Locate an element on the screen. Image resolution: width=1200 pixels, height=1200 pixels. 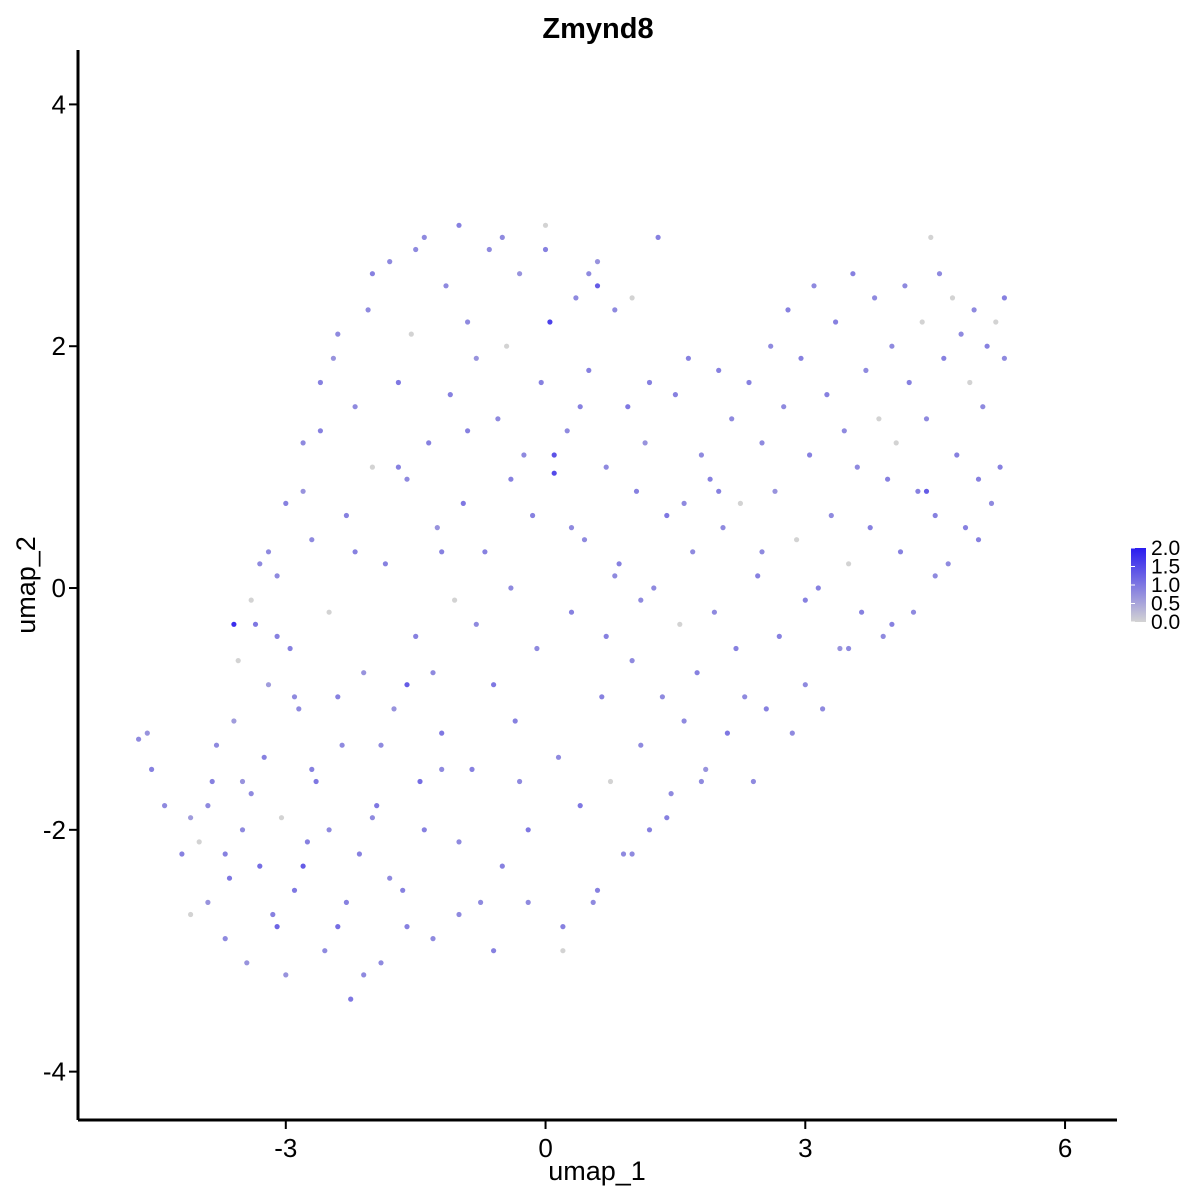
color-legend-label: 1.0 is located at coordinates (1165, 585).